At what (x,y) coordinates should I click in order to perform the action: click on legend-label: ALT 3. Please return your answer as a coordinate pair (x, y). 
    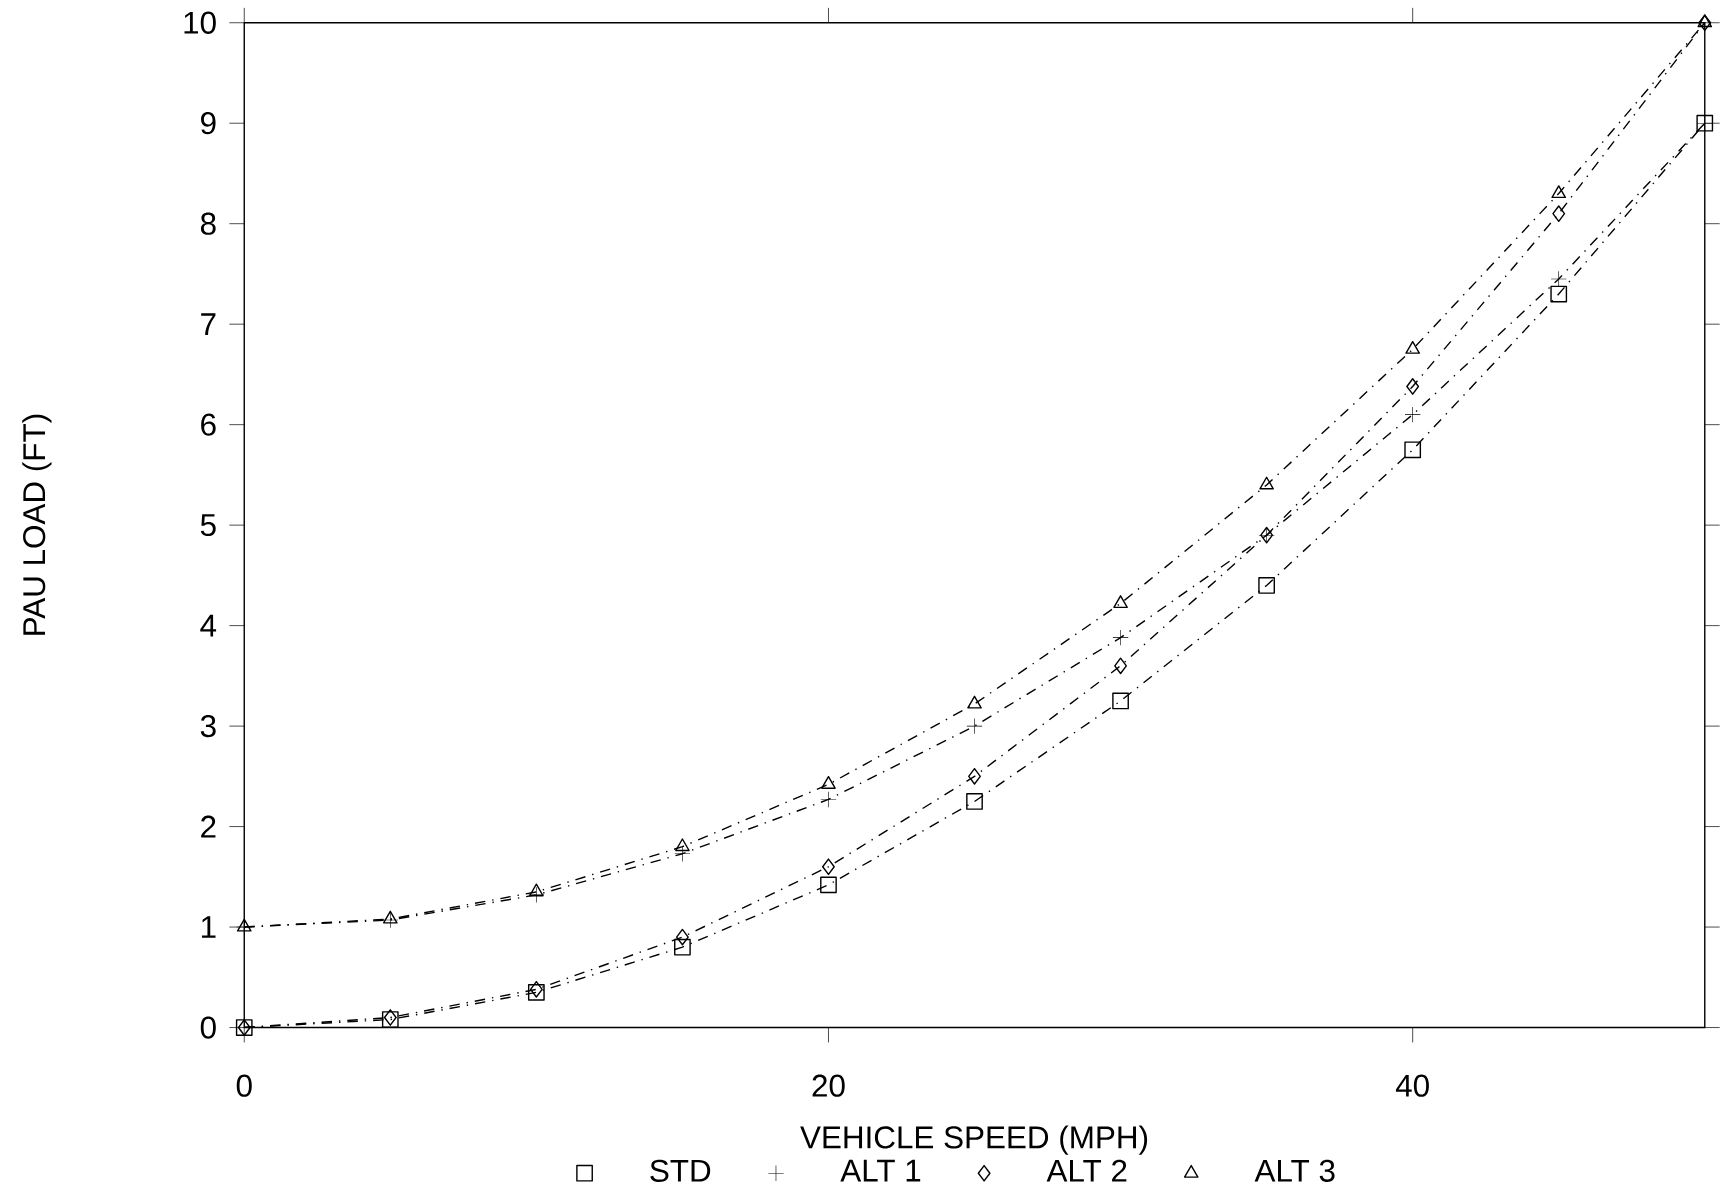
    Looking at the image, I should click on (1294, 1171).